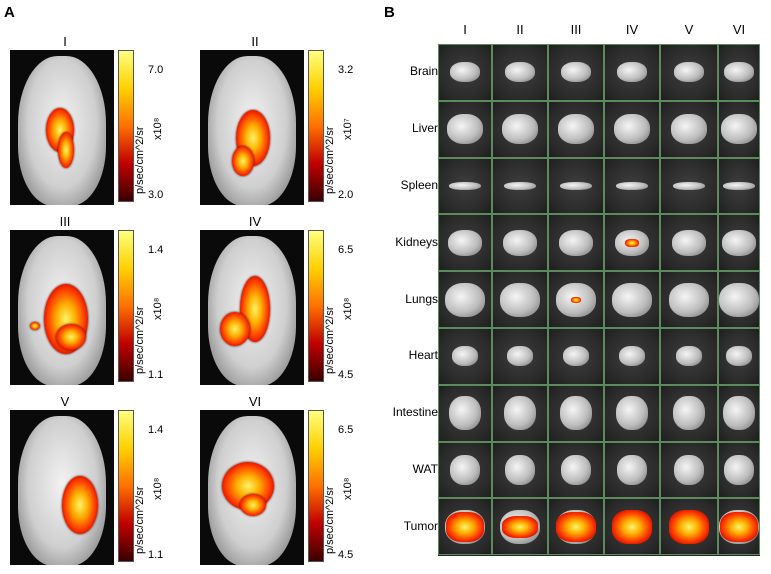 This screenshot has height=574, width=771. Describe the element at coordinates (65, 401) in the screenshot. I see `mouse-label: V` at that location.